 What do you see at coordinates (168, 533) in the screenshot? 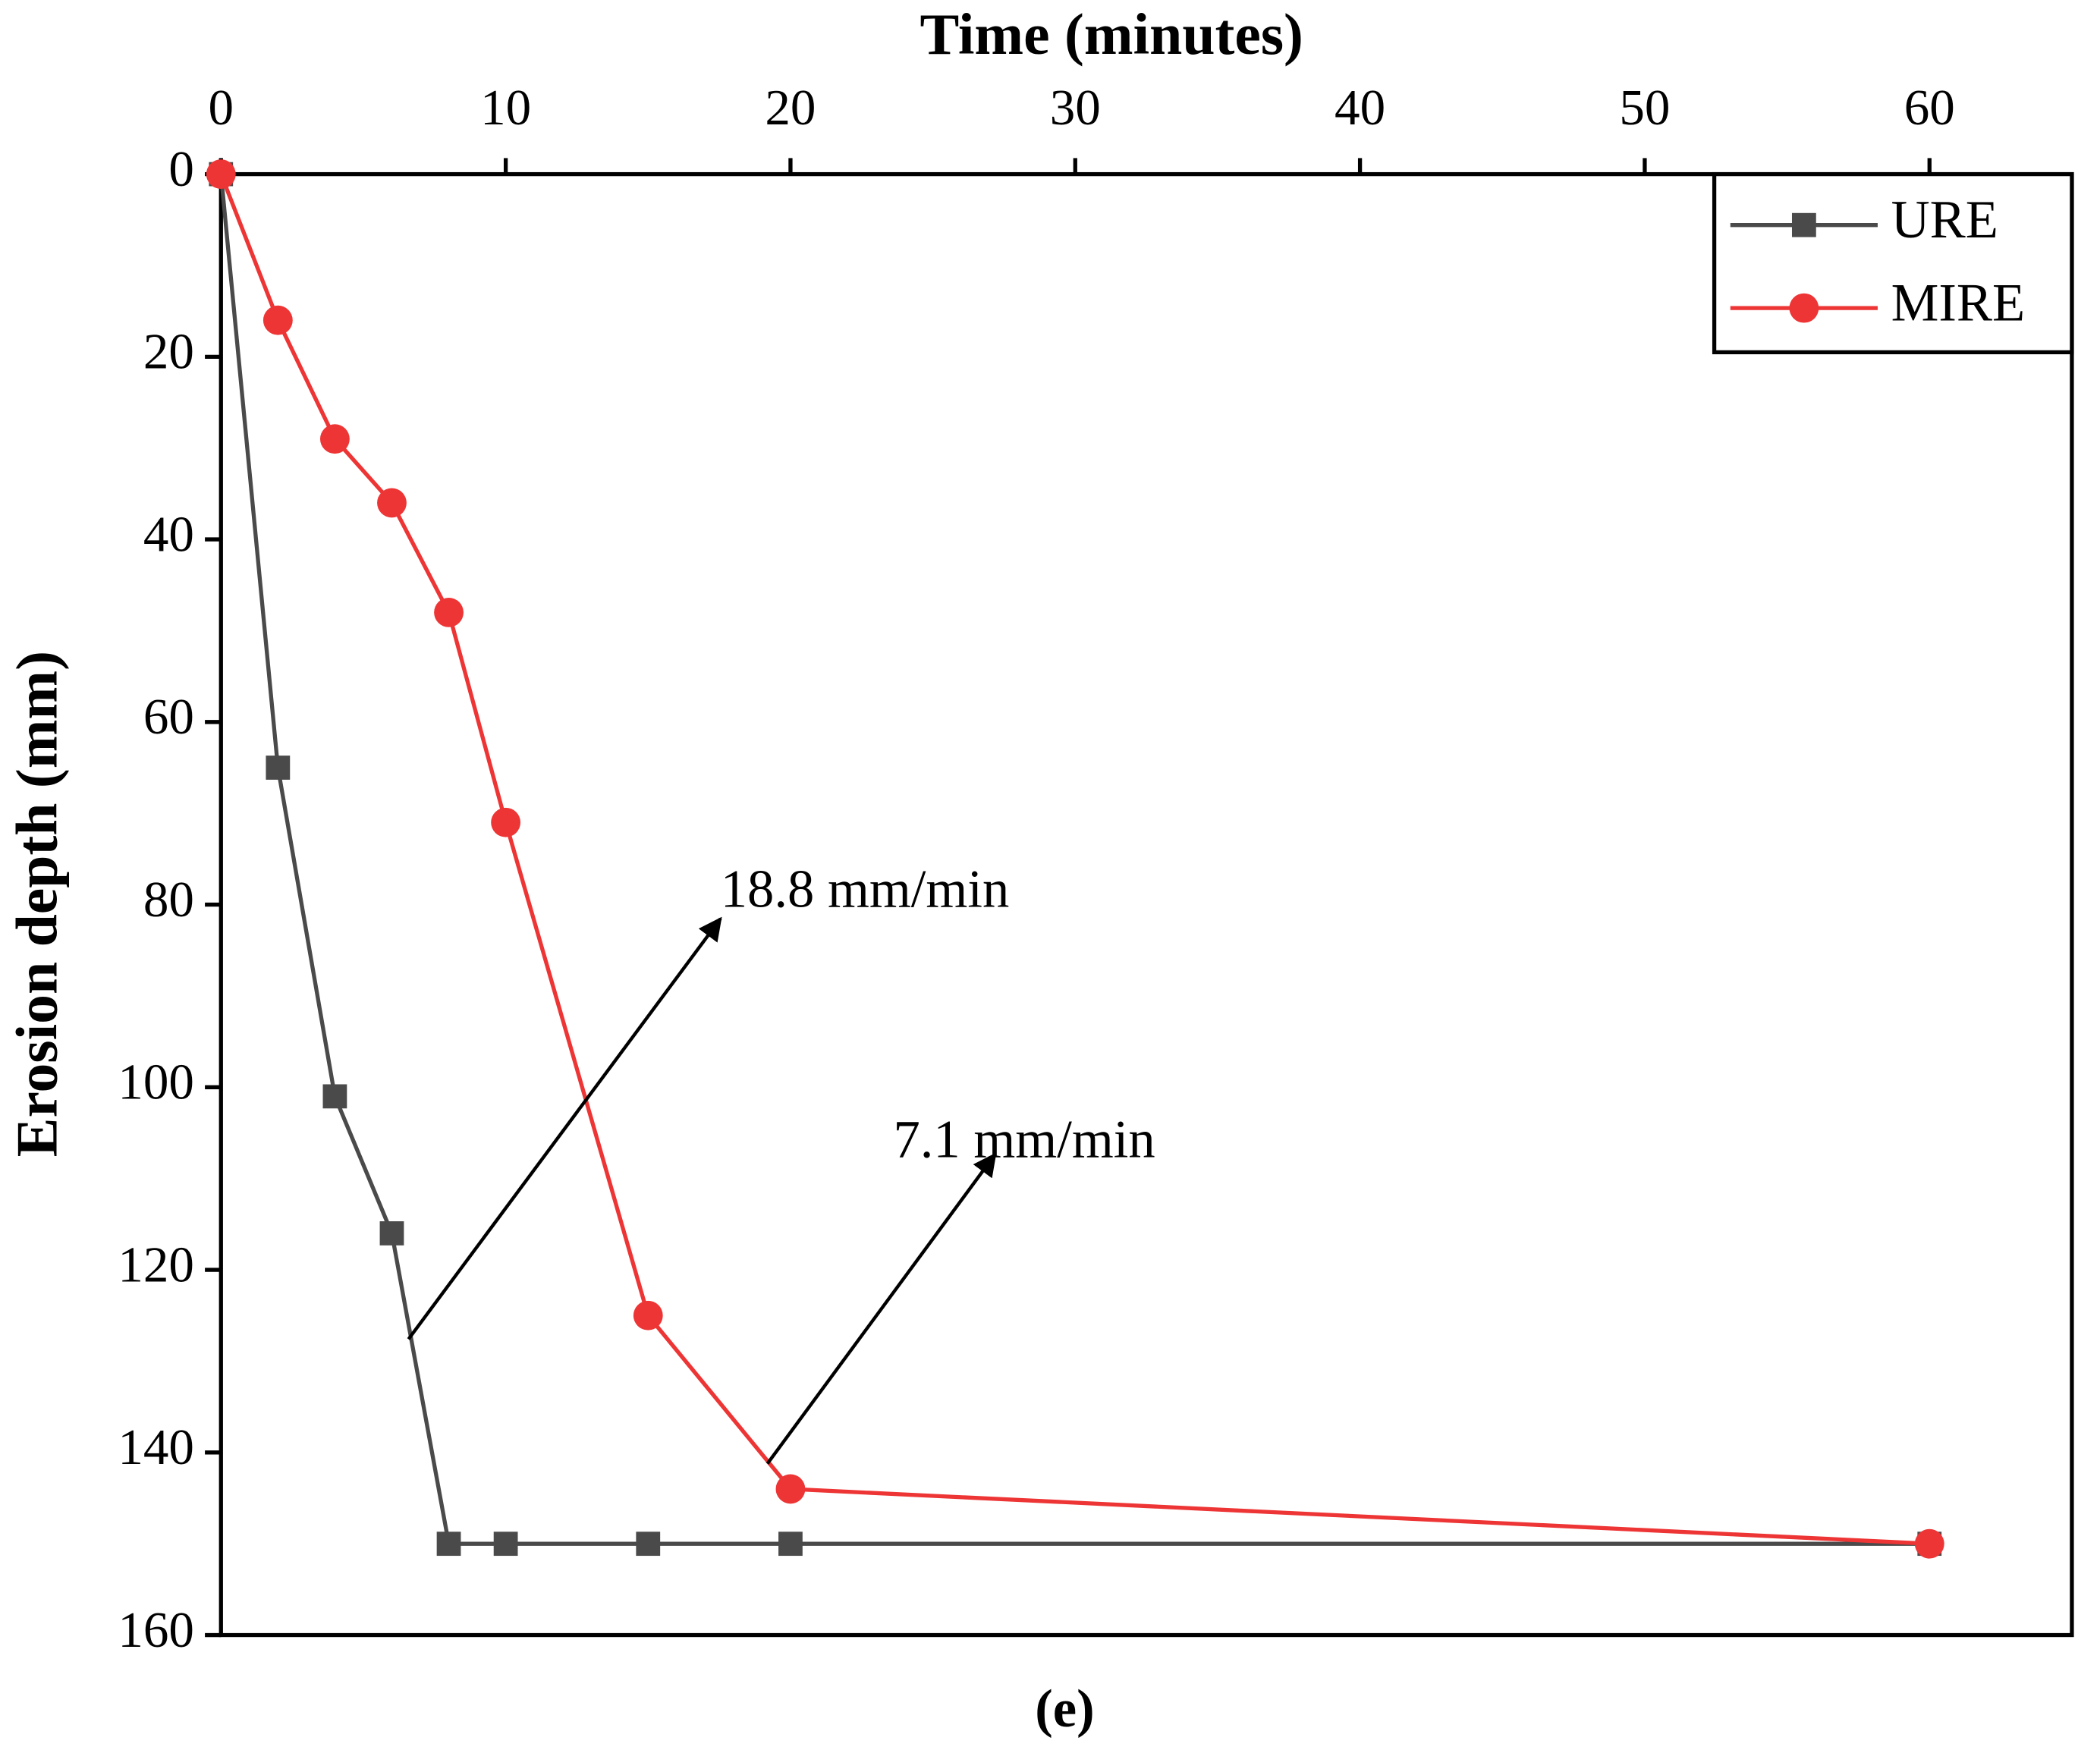
I see `y-tick-label: 40` at bounding box center [168, 533].